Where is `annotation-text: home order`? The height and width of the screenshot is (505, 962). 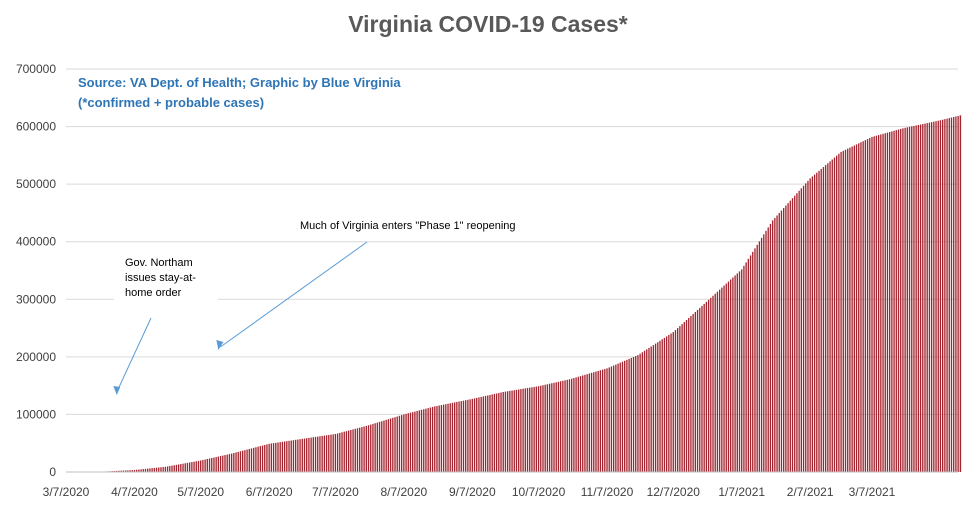
annotation-text: home order is located at coordinates (153, 293).